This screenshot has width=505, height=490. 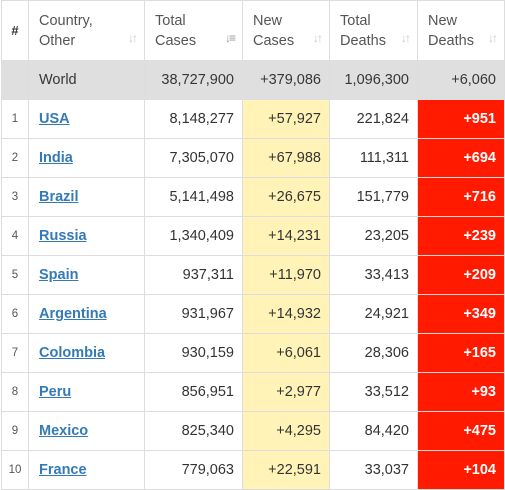 I want to click on column-header-total-cases: Total Cases ↓≡, so click(x=193, y=30).